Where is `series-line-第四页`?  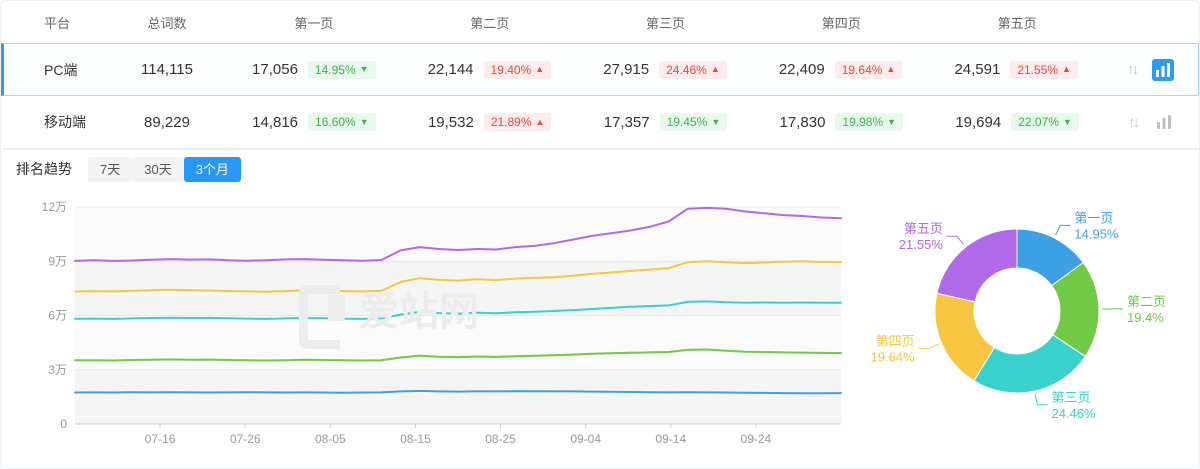
series-line-第四页 is located at coordinates (458, 276).